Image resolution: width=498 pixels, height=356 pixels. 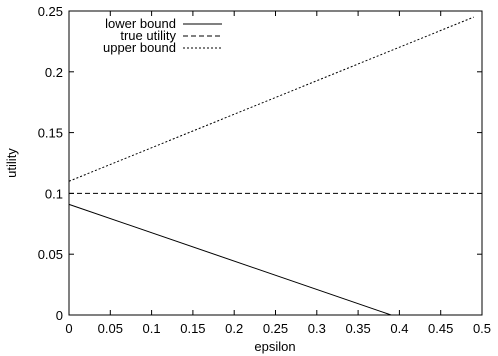 What do you see at coordinates (275, 328) in the screenshot?
I see `x-tick-label: 0.25` at bounding box center [275, 328].